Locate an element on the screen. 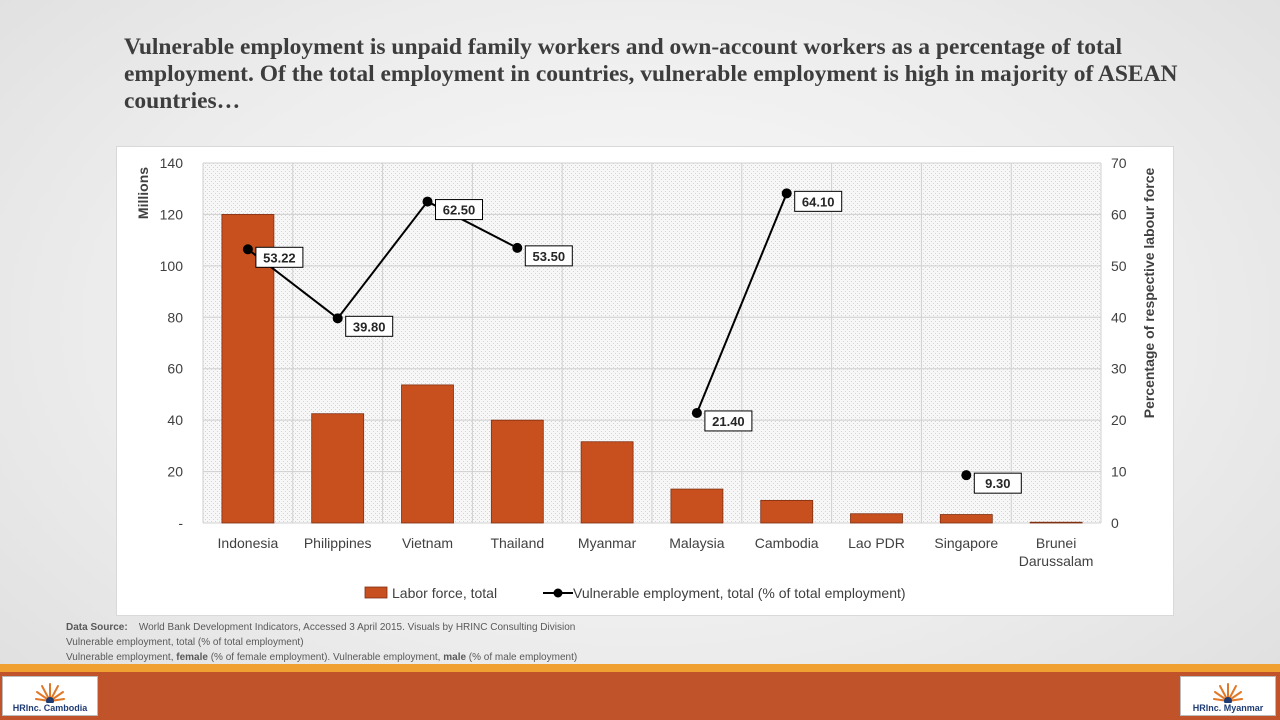 This screenshot has height=720, width=1280. source-male: male is located at coordinates (455, 657).